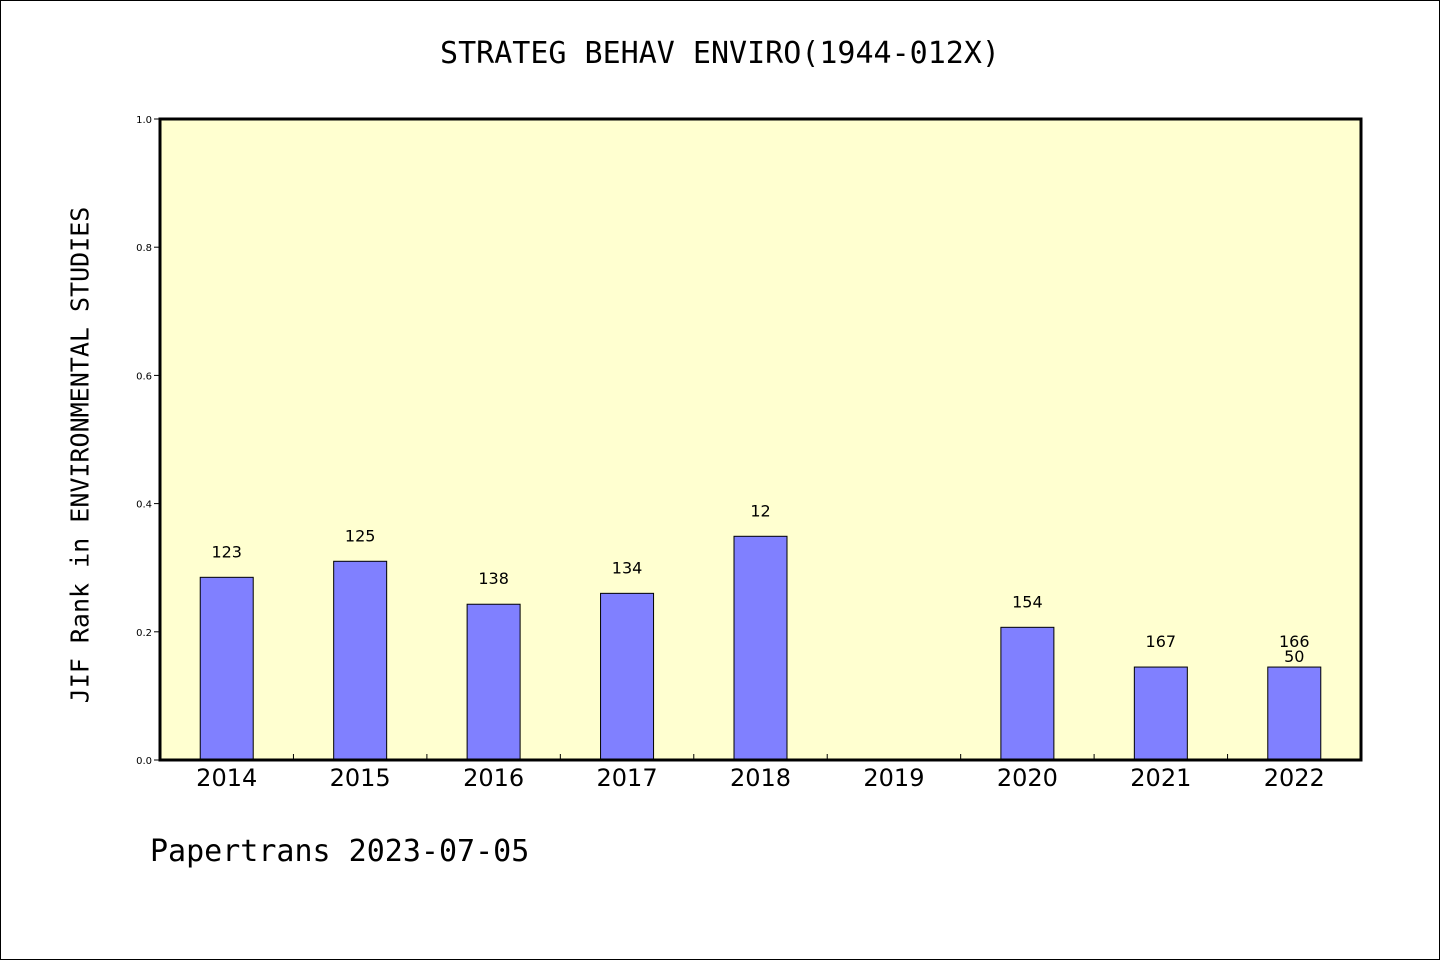 The height and width of the screenshot is (960, 1440). What do you see at coordinates (493, 578) in the screenshot?
I see `bar-data-label: 138` at bounding box center [493, 578].